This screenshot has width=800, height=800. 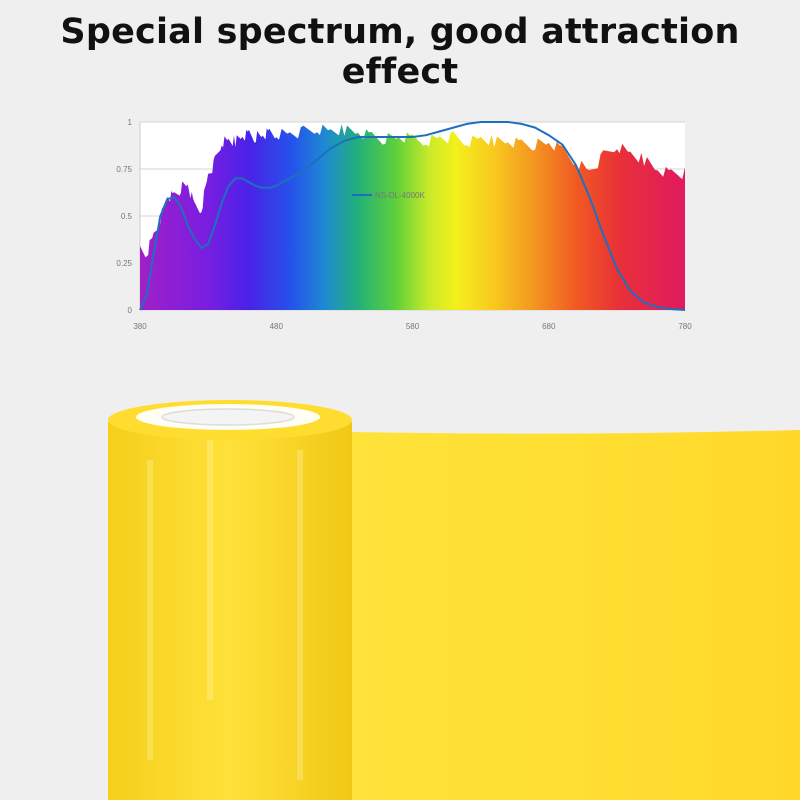 I want to click on tape-roll-core-inner, so click(x=228, y=417).